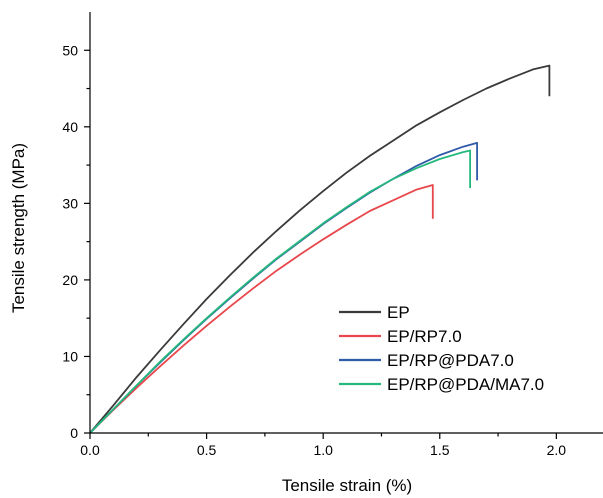 The image size is (603, 498). Describe the element at coordinates (18, 228) in the screenshot. I see `y-axis-title: Tensile strength (MPa)` at that location.